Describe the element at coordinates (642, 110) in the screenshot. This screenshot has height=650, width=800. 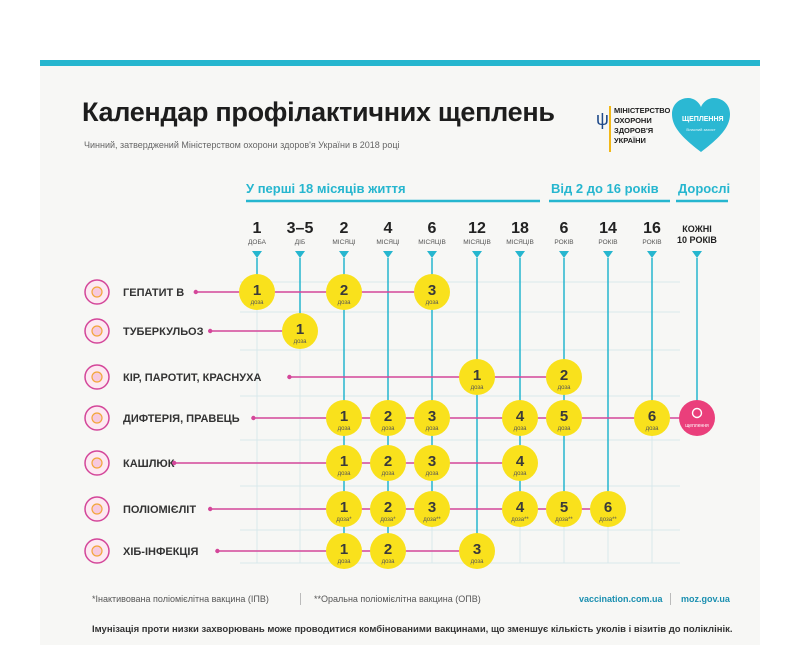
I see `ministry-line: МІНІСТЕРСТВО` at that location.